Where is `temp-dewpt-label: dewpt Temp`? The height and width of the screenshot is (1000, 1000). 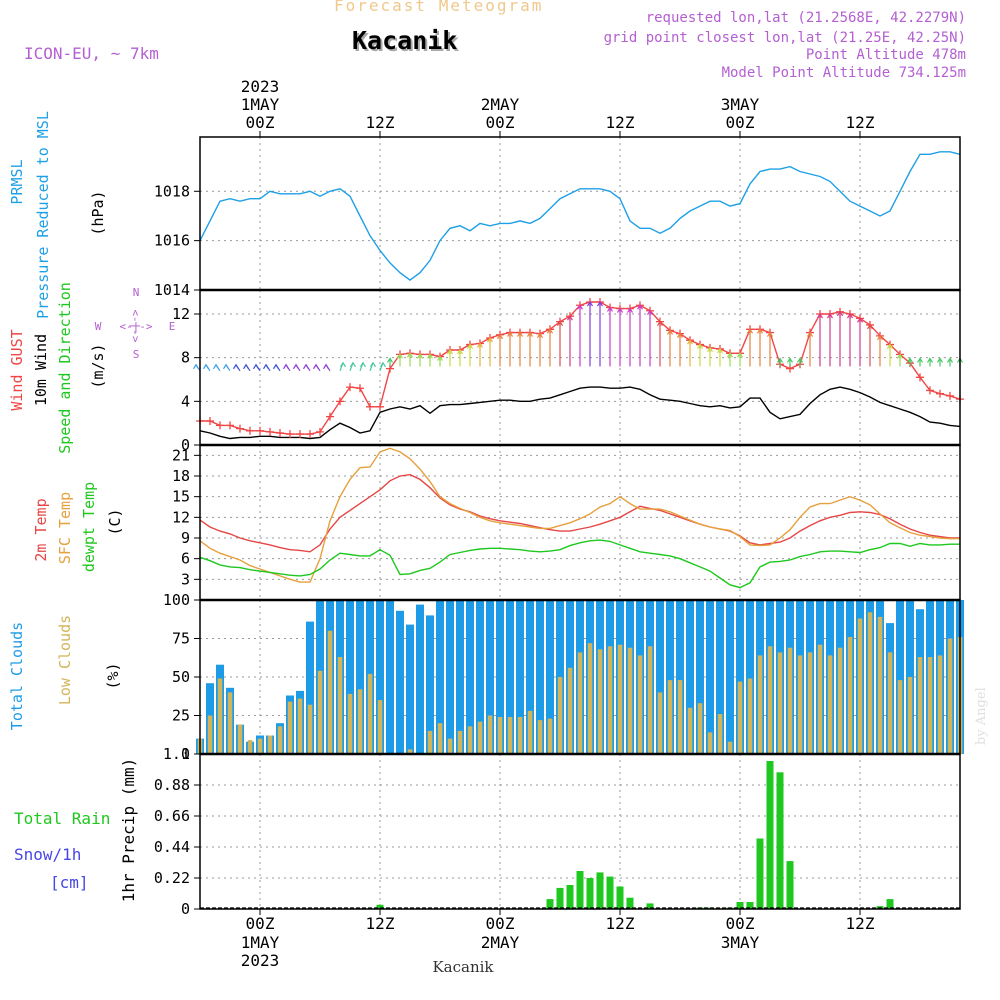
temp-dewpt-label: dewpt Temp is located at coordinates (89, 527).